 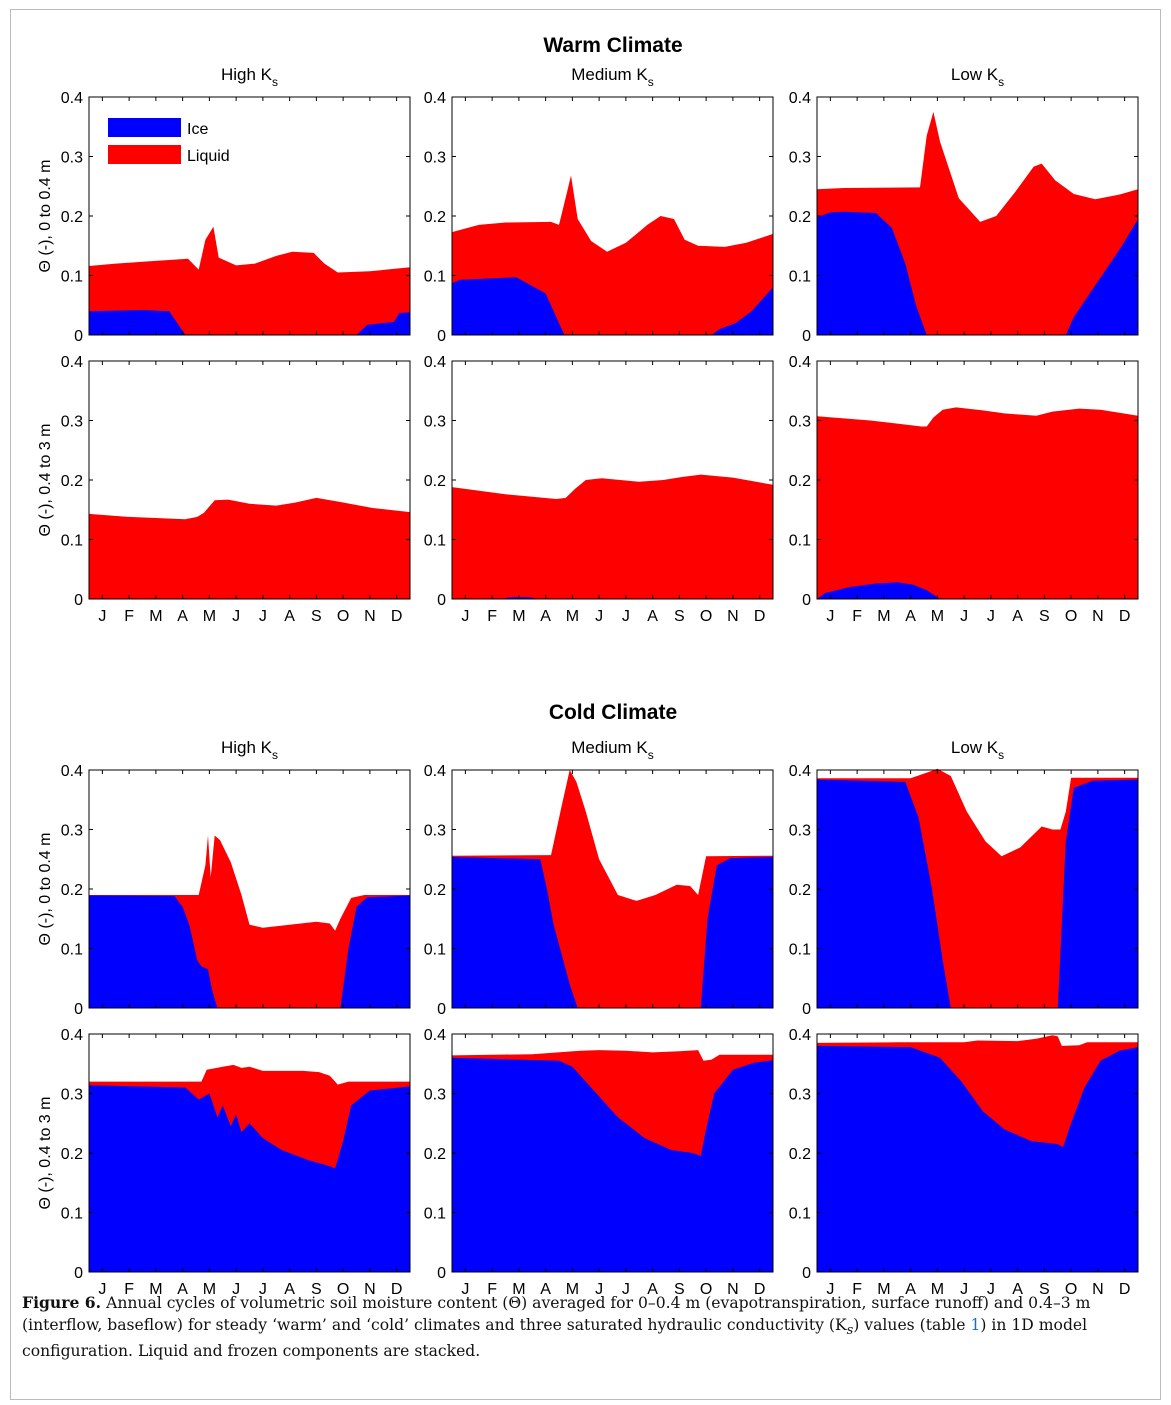 I want to click on legend-label: Liquid, so click(x=208, y=156).